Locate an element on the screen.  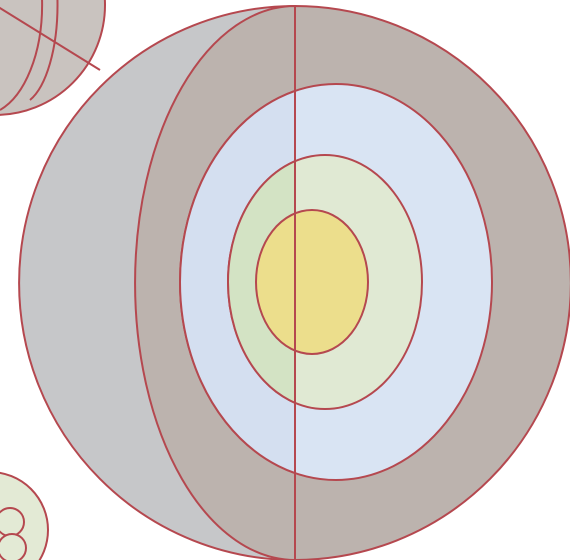
corner-globe-bottom is located at coordinates (24, 515).